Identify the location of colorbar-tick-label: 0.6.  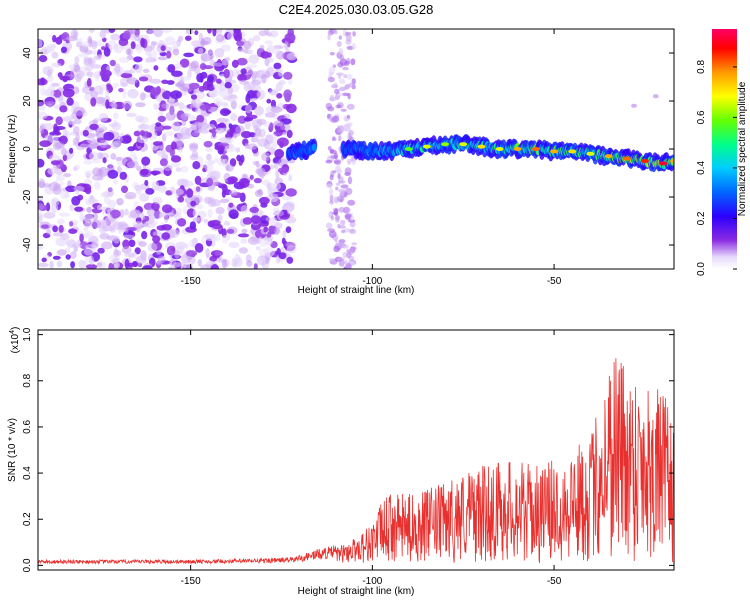
(701, 117).